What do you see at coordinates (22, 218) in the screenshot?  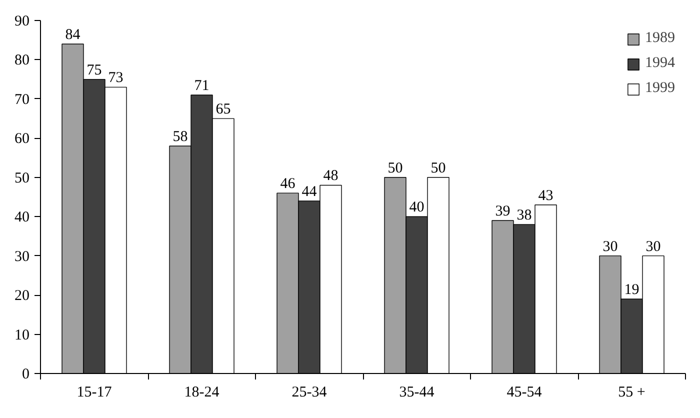 I see `y-tick-label: 40` at bounding box center [22, 218].